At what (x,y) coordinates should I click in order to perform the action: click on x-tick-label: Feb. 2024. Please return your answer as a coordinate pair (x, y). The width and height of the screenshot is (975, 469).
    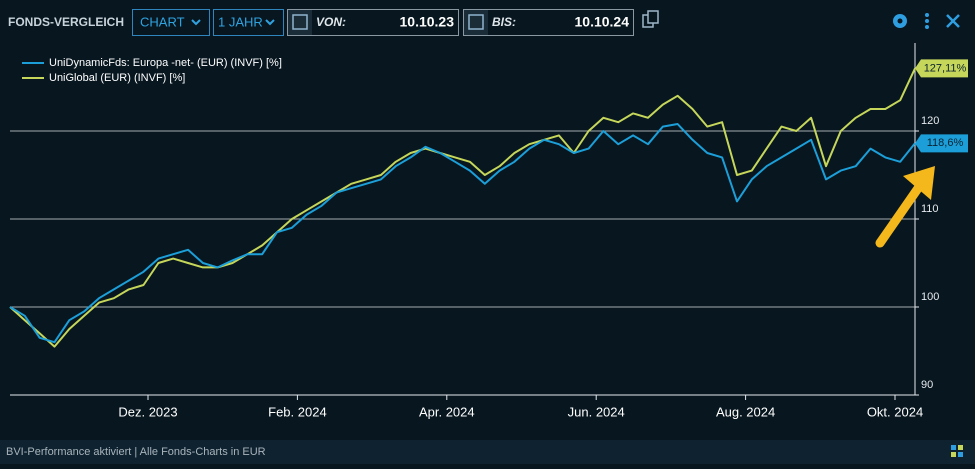
    Looking at the image, I should click on (297, 411).